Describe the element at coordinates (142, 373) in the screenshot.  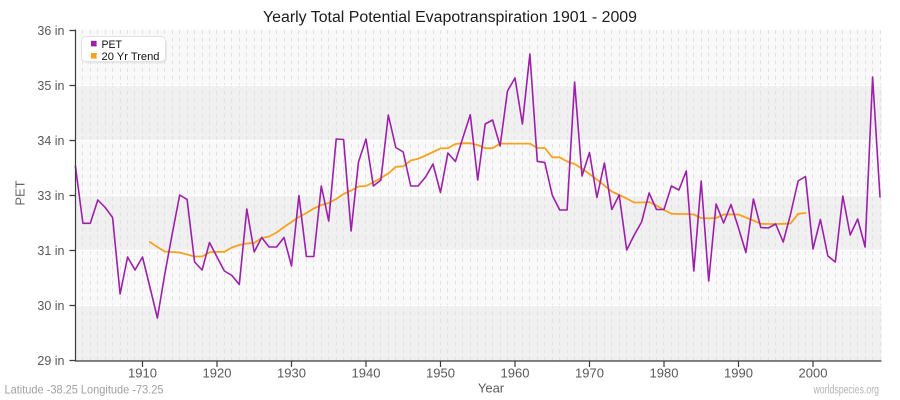
I see `svg-text: 1910` at that location.